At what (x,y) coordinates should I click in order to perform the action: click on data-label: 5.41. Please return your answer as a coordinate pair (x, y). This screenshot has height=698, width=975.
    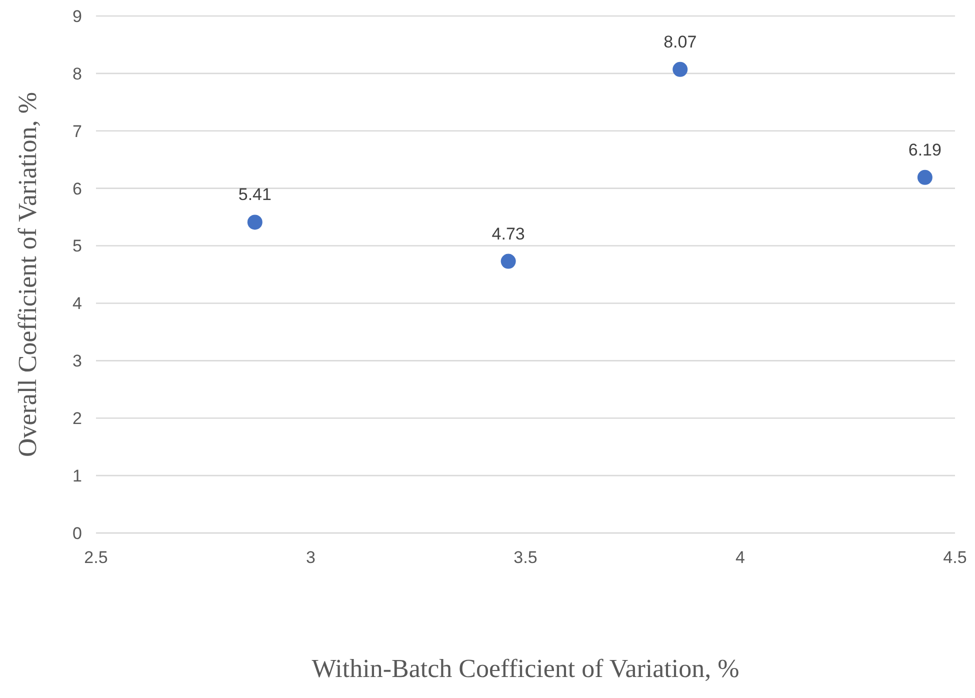
    Looking at the image, I should click on (255, 194).